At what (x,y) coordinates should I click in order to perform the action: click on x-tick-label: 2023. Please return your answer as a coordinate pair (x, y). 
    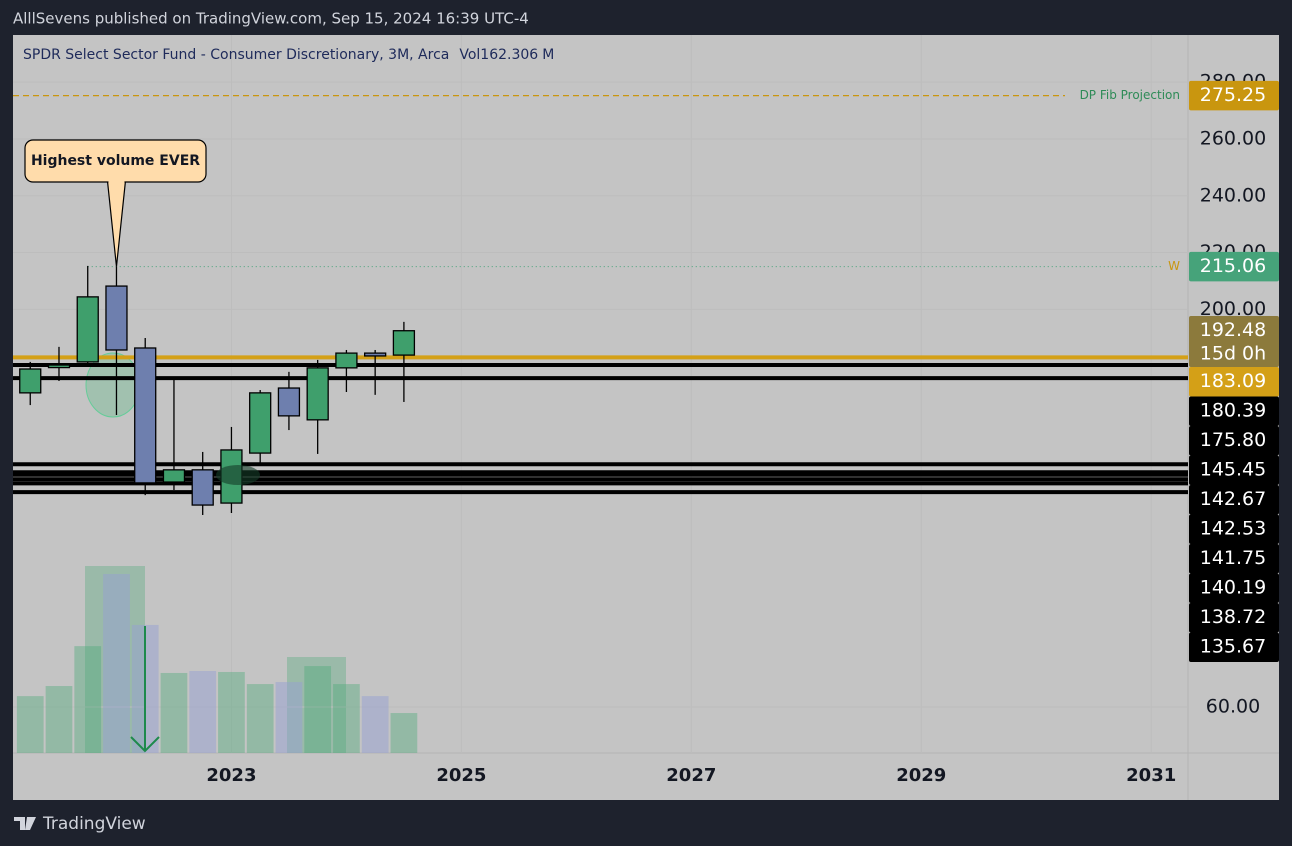
    Looking at the image, I should click on (231, 775).